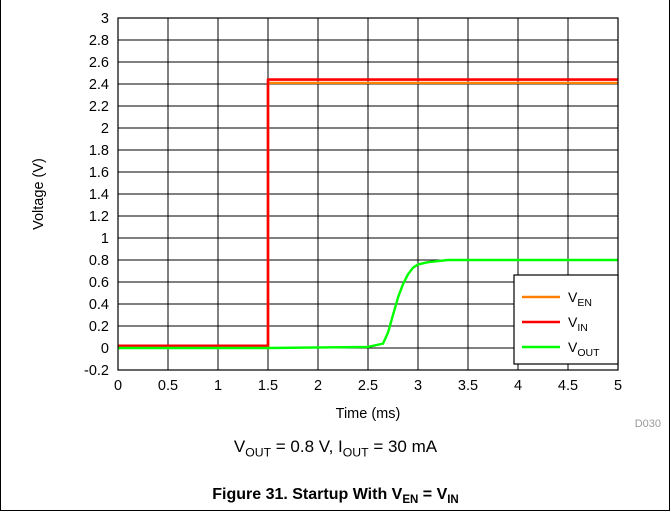  What do you see at coordinates (99, 195) in the screenshot?
I see `y-tick-label: 1.4` at bounding box center [99, 195].